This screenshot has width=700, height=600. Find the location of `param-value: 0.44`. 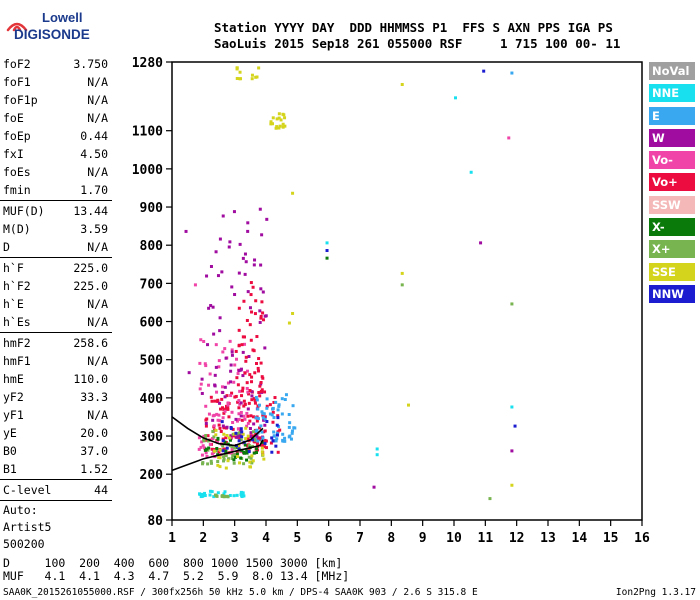

param-value: 0.44 is located at coordinates (94, 136).